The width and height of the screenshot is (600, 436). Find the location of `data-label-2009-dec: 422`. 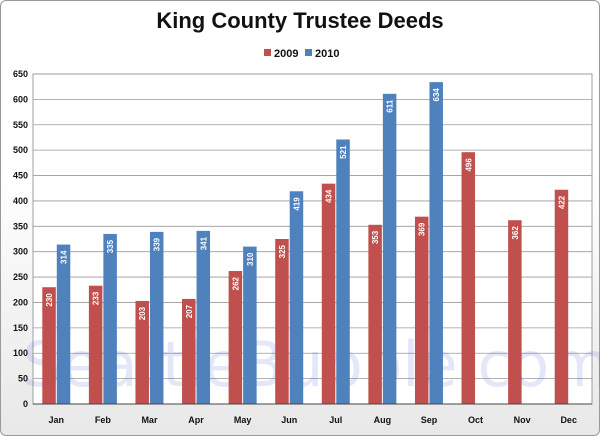

data-label-2009-dec: 422 is located at coordinates (561, 202).